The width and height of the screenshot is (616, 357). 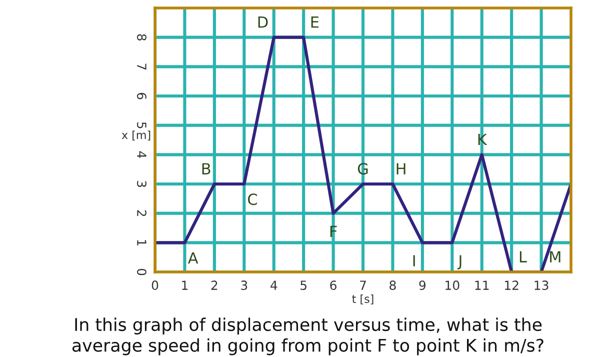 What do you see at coordinates (141, 213) in the screenshot?
I see `y-tick-label: 2` at bounding box center [141, 213].